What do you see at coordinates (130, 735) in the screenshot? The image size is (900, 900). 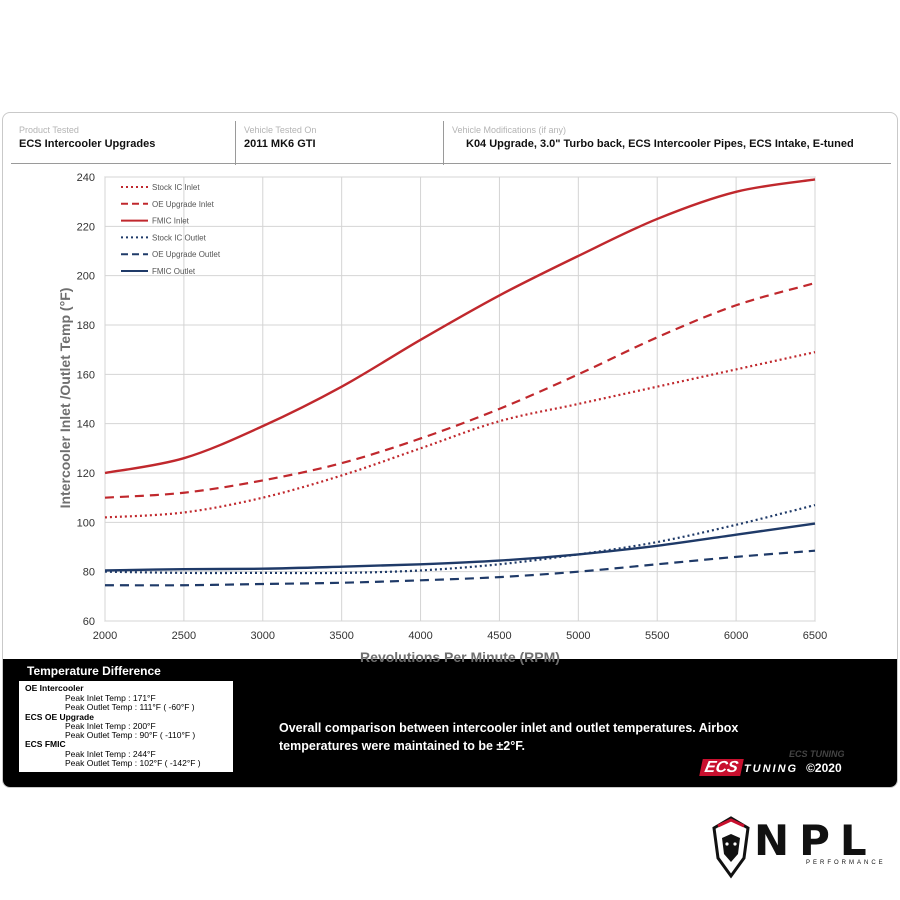 I see `td-line: Peak Outlet Temp : 90°F ( -110°F )` at bounding box center [130, 735].